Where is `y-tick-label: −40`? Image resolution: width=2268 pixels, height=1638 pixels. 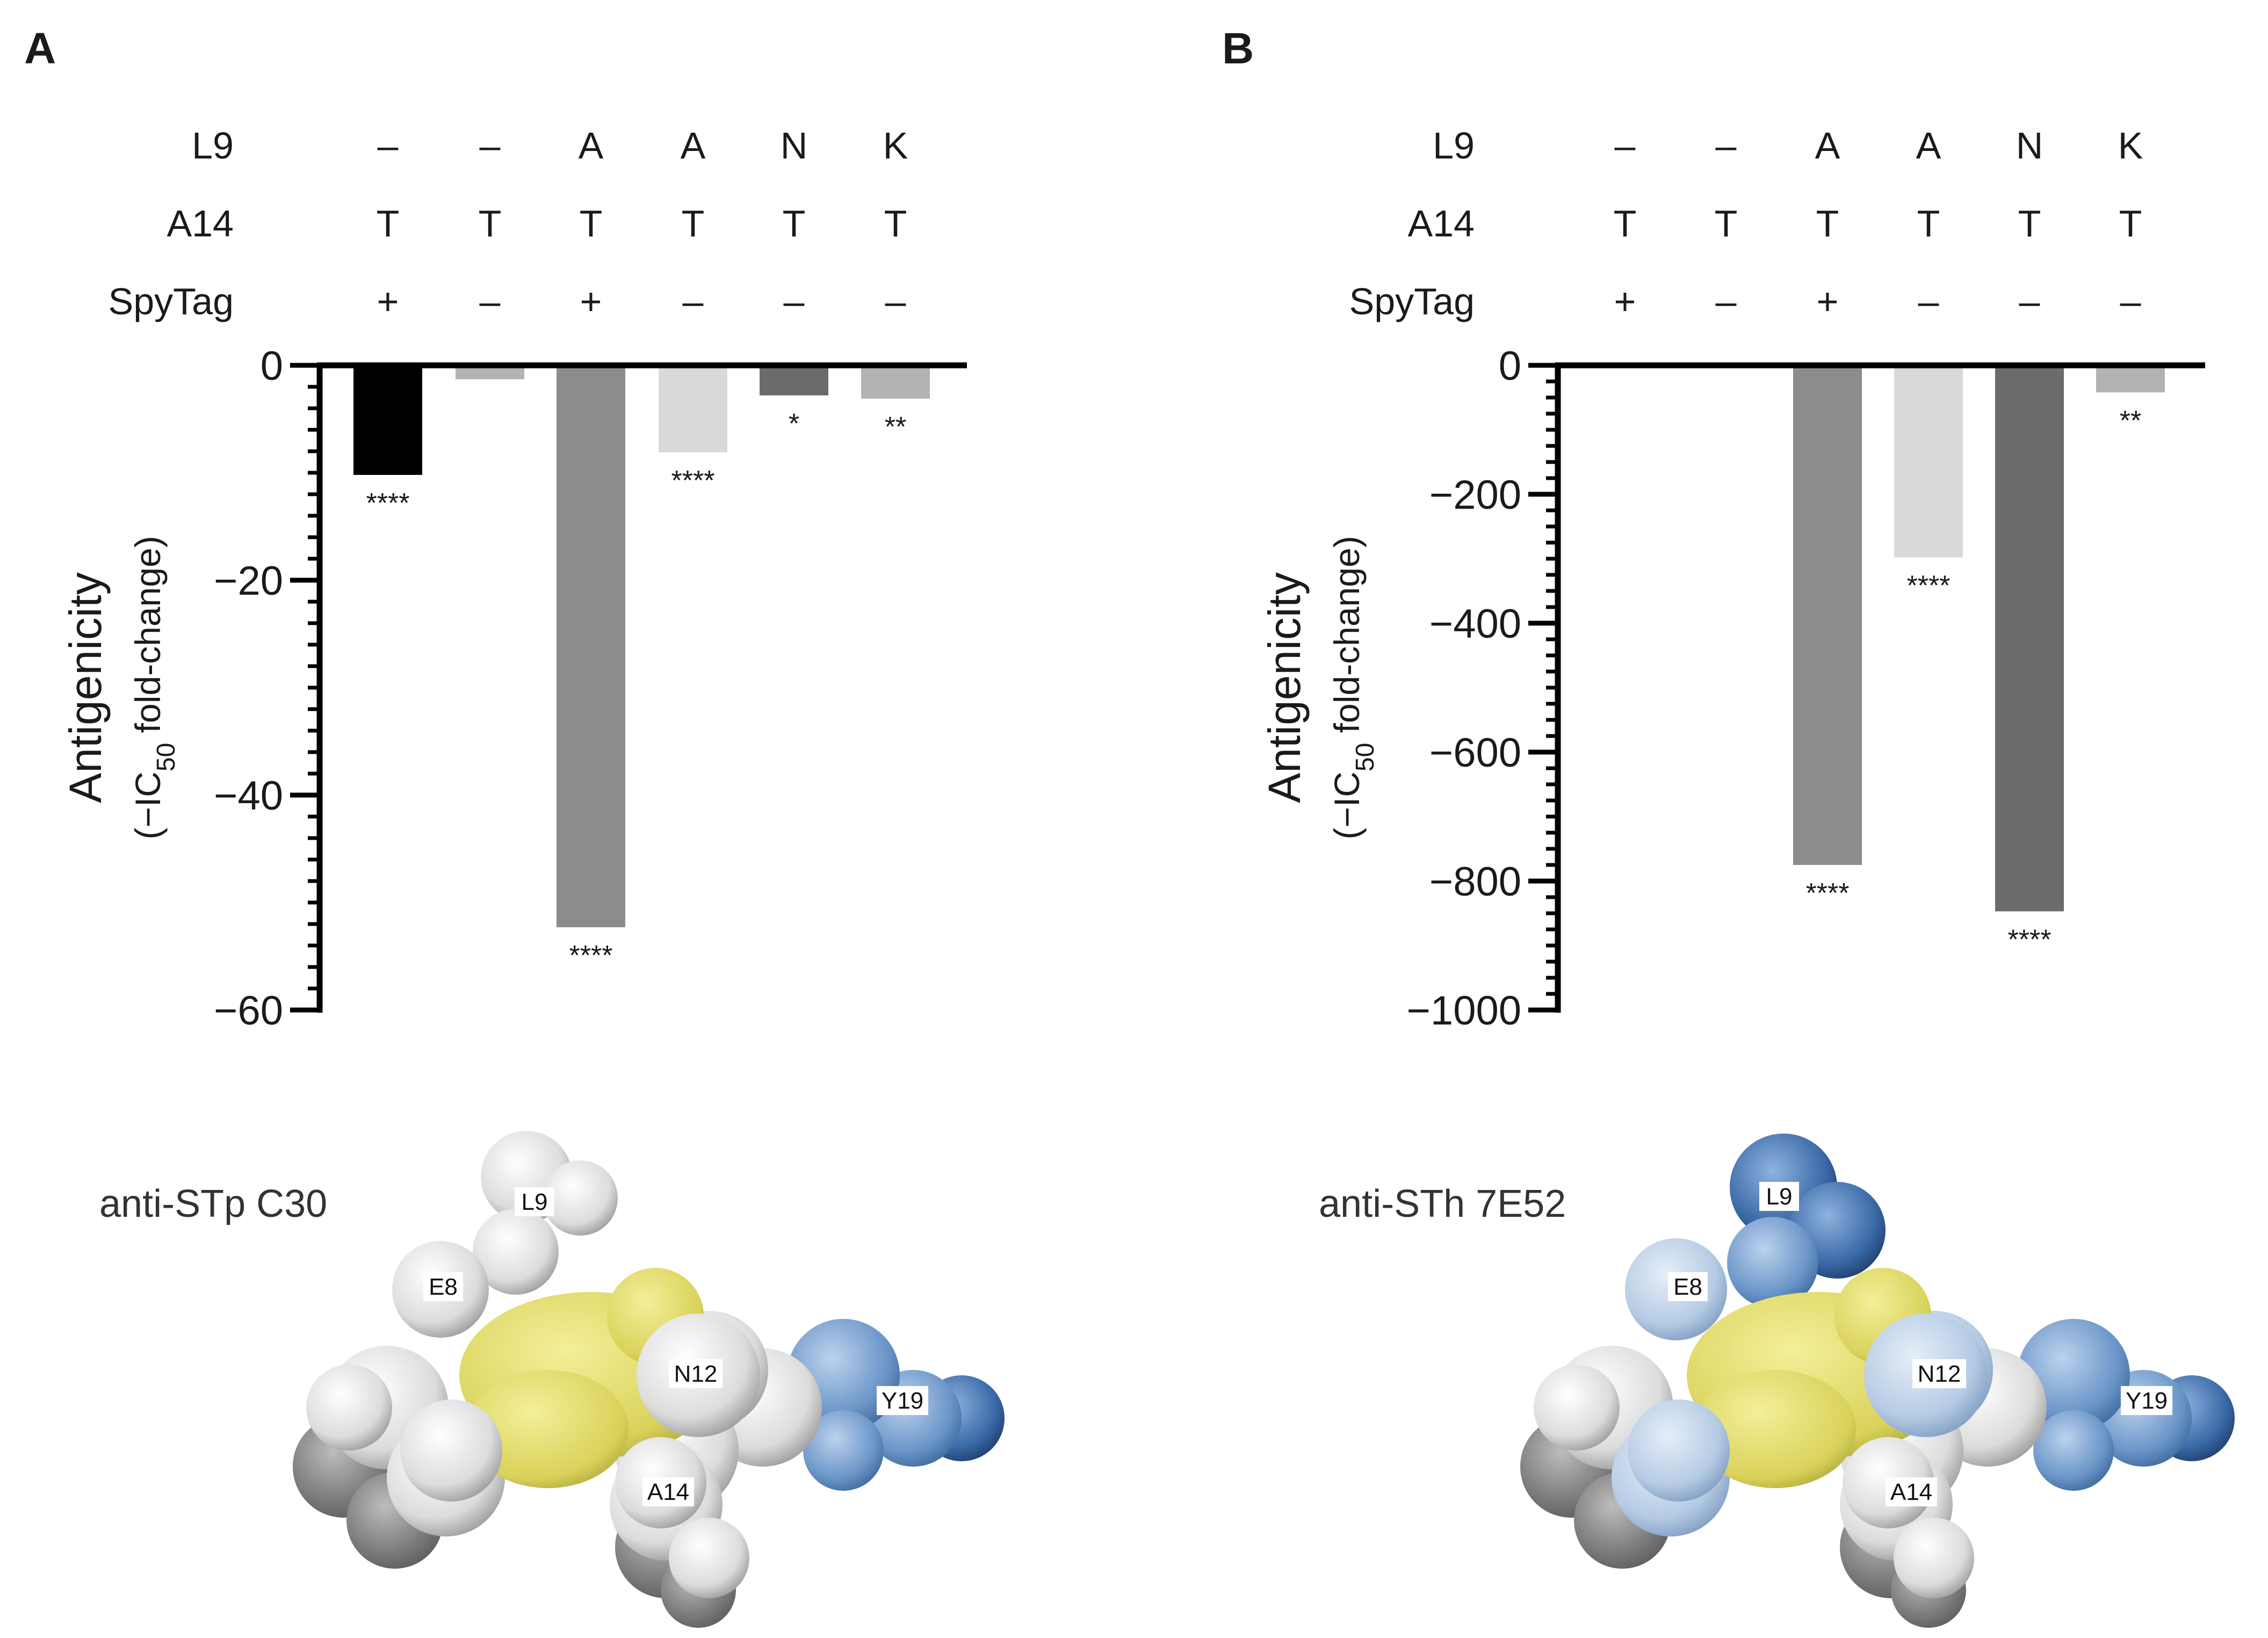 y-tick-label: −40 is located at coordinates (248, 796).